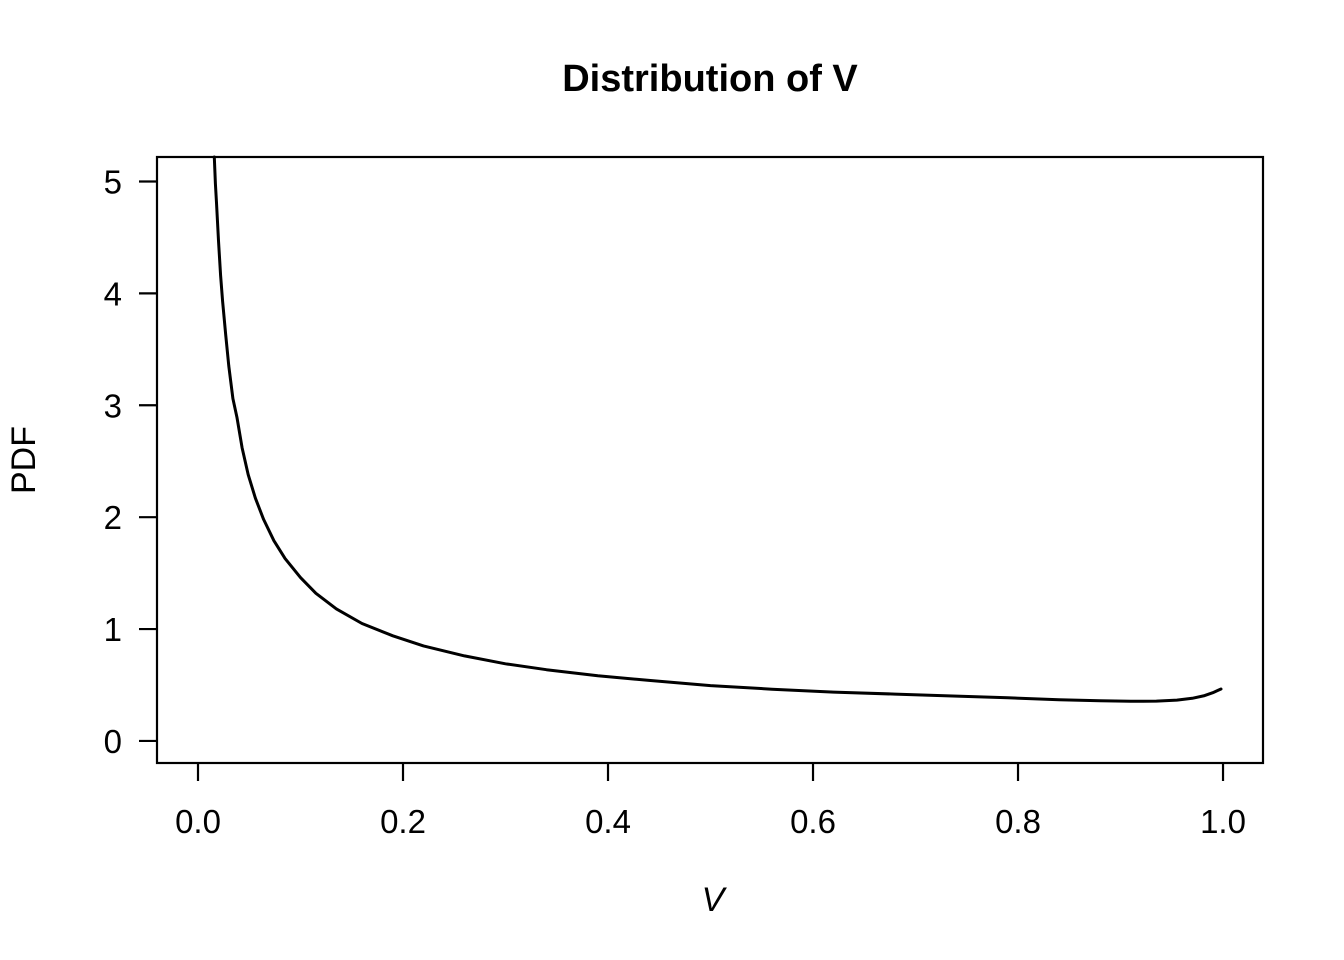 This screenshot has width=1344, height=960. What do you see at coordinates (113, 293) in the screenshot?
I see `y-axis-tick-label: 4` at bounding box center [113, 293].